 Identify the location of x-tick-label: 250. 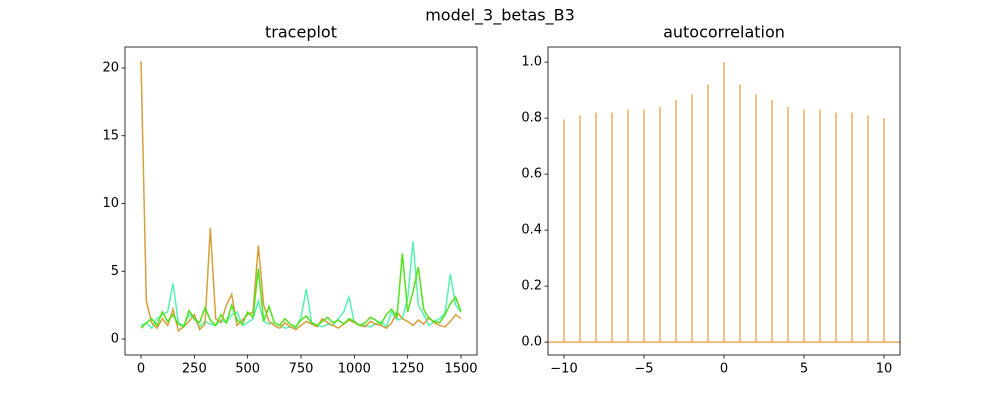
(194, 369).